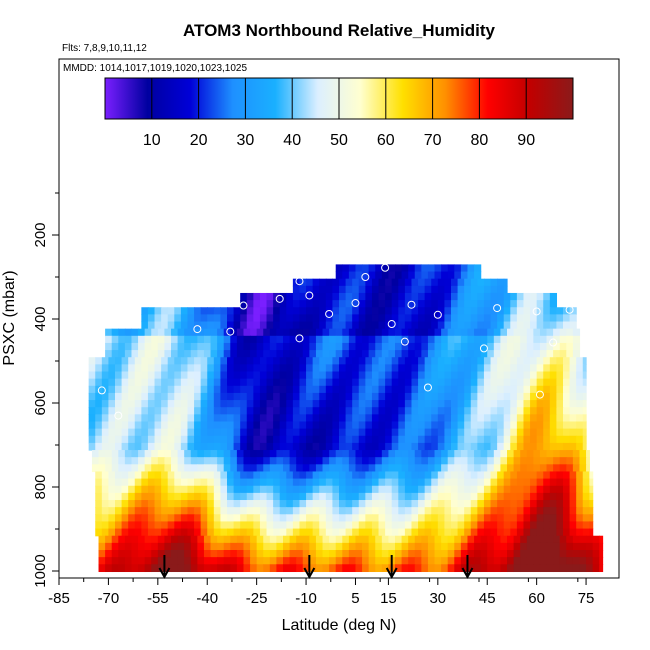 The height and width of the screenshot is (650, 650). What do you see at coordinates (164, 573) in the screenshot?
I see `profile-arrow-head` at bounding box center [164, 573].